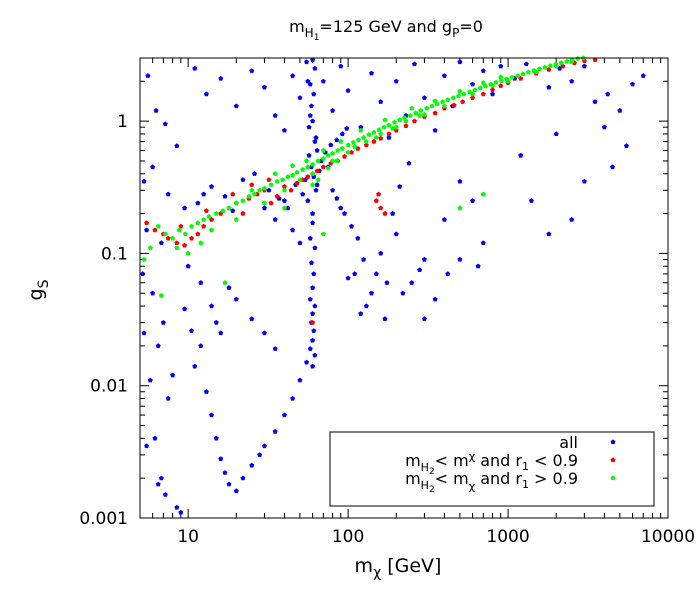 The height and width of the screenshot is (600, 700). Describe the element at coordinates (122, 122) in the screenshot. I see `y-tick-label: 1` at that location.